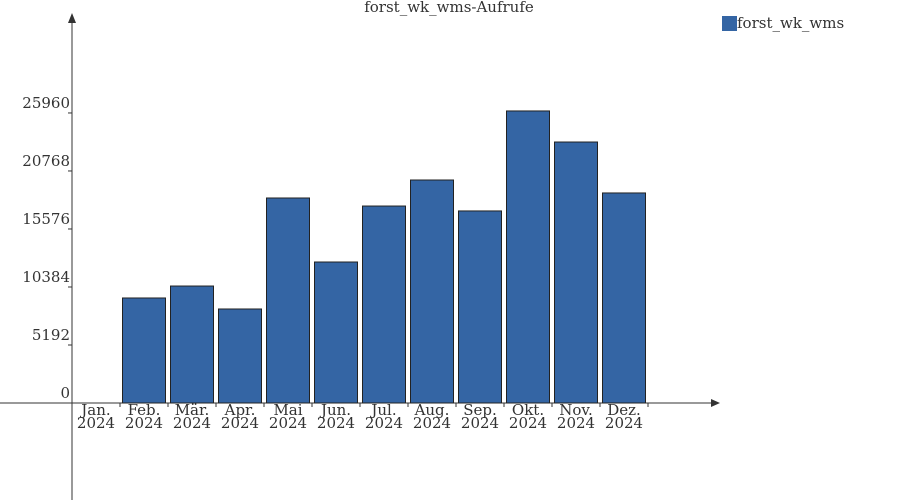 This screenshot has width=900, height=500. What do you see at coordinates (528, 416) in the screenshot?
I see `x-tick-label: Okt. 2024` at bounding box center [528, 416].